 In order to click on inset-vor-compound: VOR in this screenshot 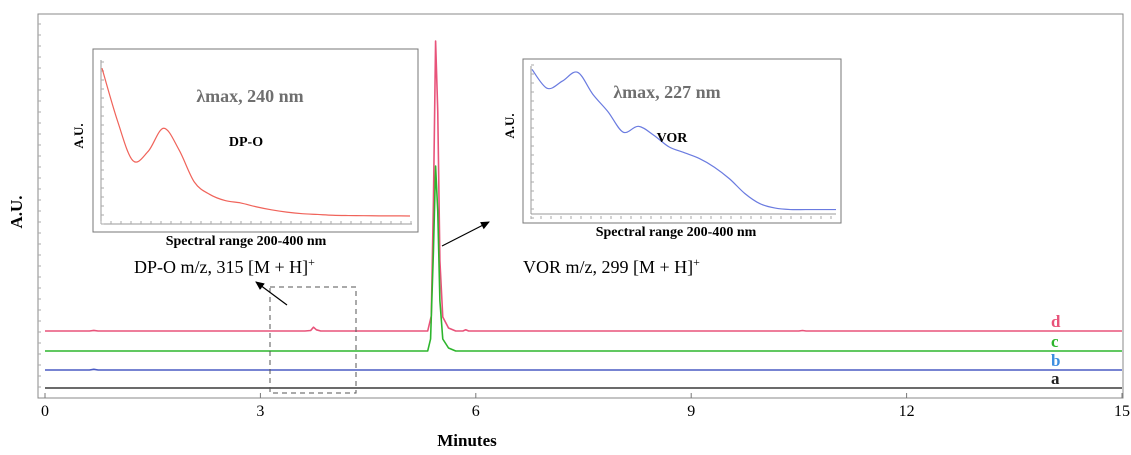, I will do `click(673, 138)`.